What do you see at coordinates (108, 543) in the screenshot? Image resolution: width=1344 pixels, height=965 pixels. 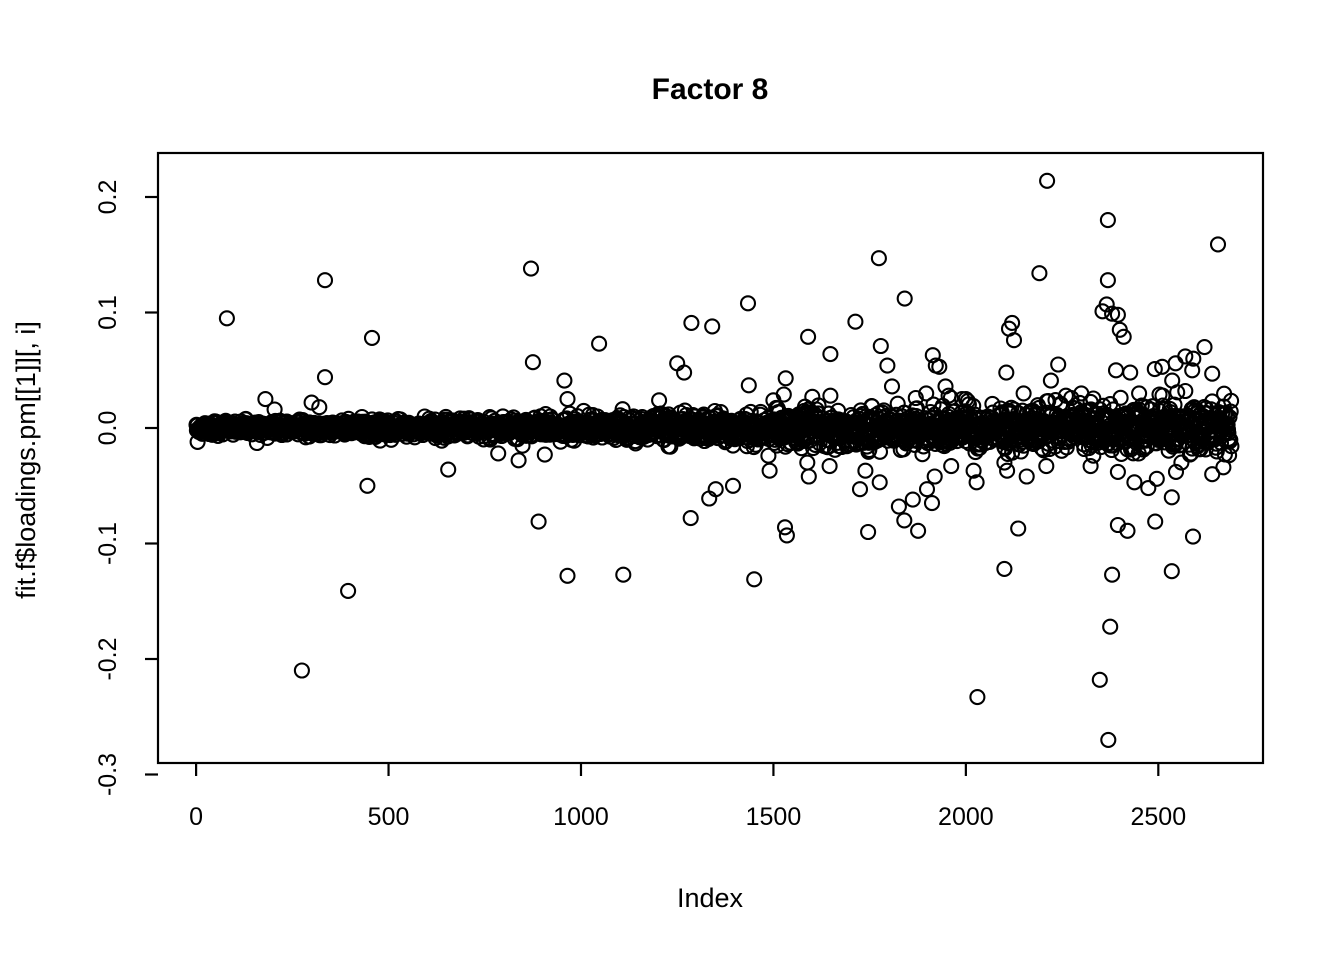 I see `y-tick-label: -0.1` at bounding box center [108, 543].